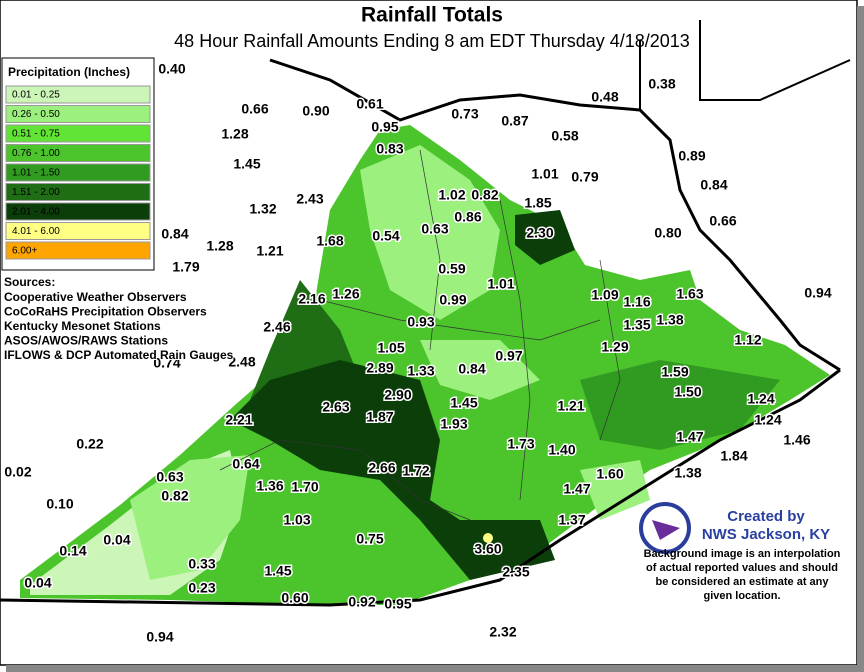 This screenshot has width=864, height=672. What do you see at coordinates (691, 156) in the screenshot?
I see `station-value: 0.89` at bounding box center [691, 156].